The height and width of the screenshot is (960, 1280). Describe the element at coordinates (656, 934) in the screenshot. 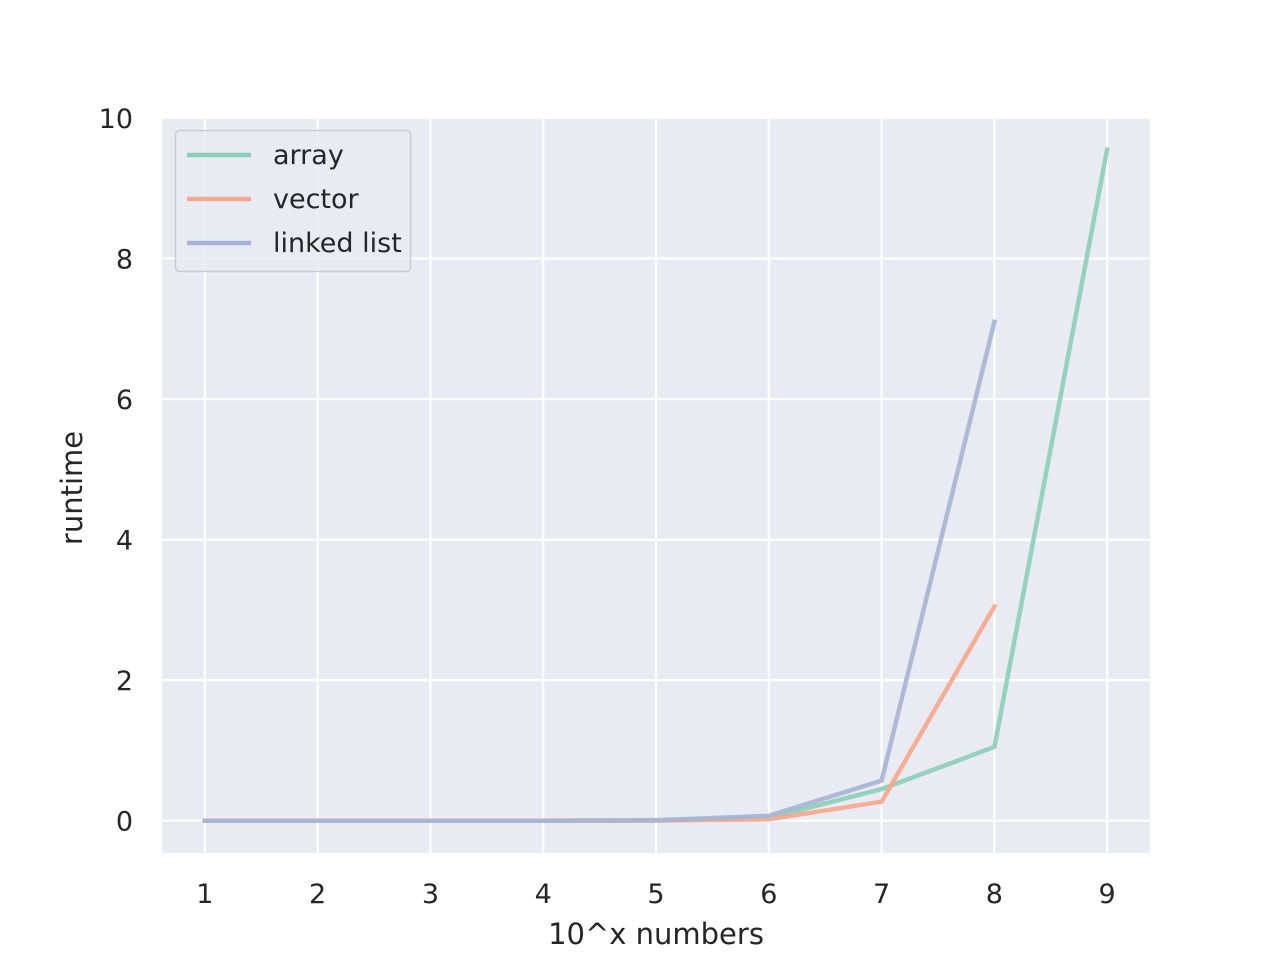

I see `x-axis-label: 10^x numbers` at that location.